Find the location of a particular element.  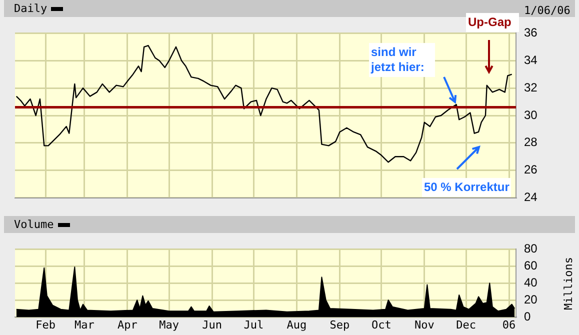

y-tick-label: 24 is located at coordinates (531, 197).